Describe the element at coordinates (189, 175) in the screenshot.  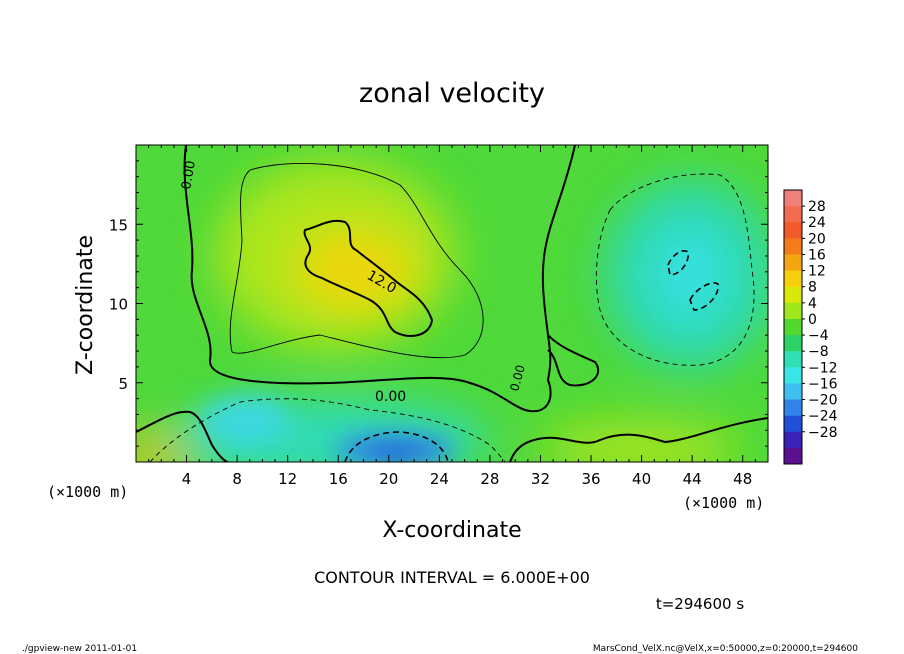
I see `contour-label-zero-top: 0.00` at that location.